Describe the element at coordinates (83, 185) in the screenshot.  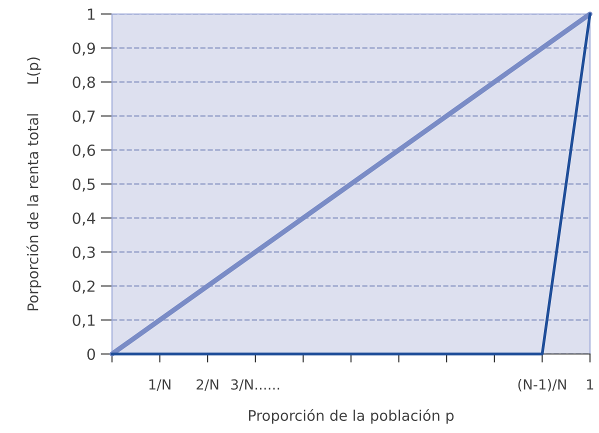
I see `y-tick-label: 0,5` at that location.